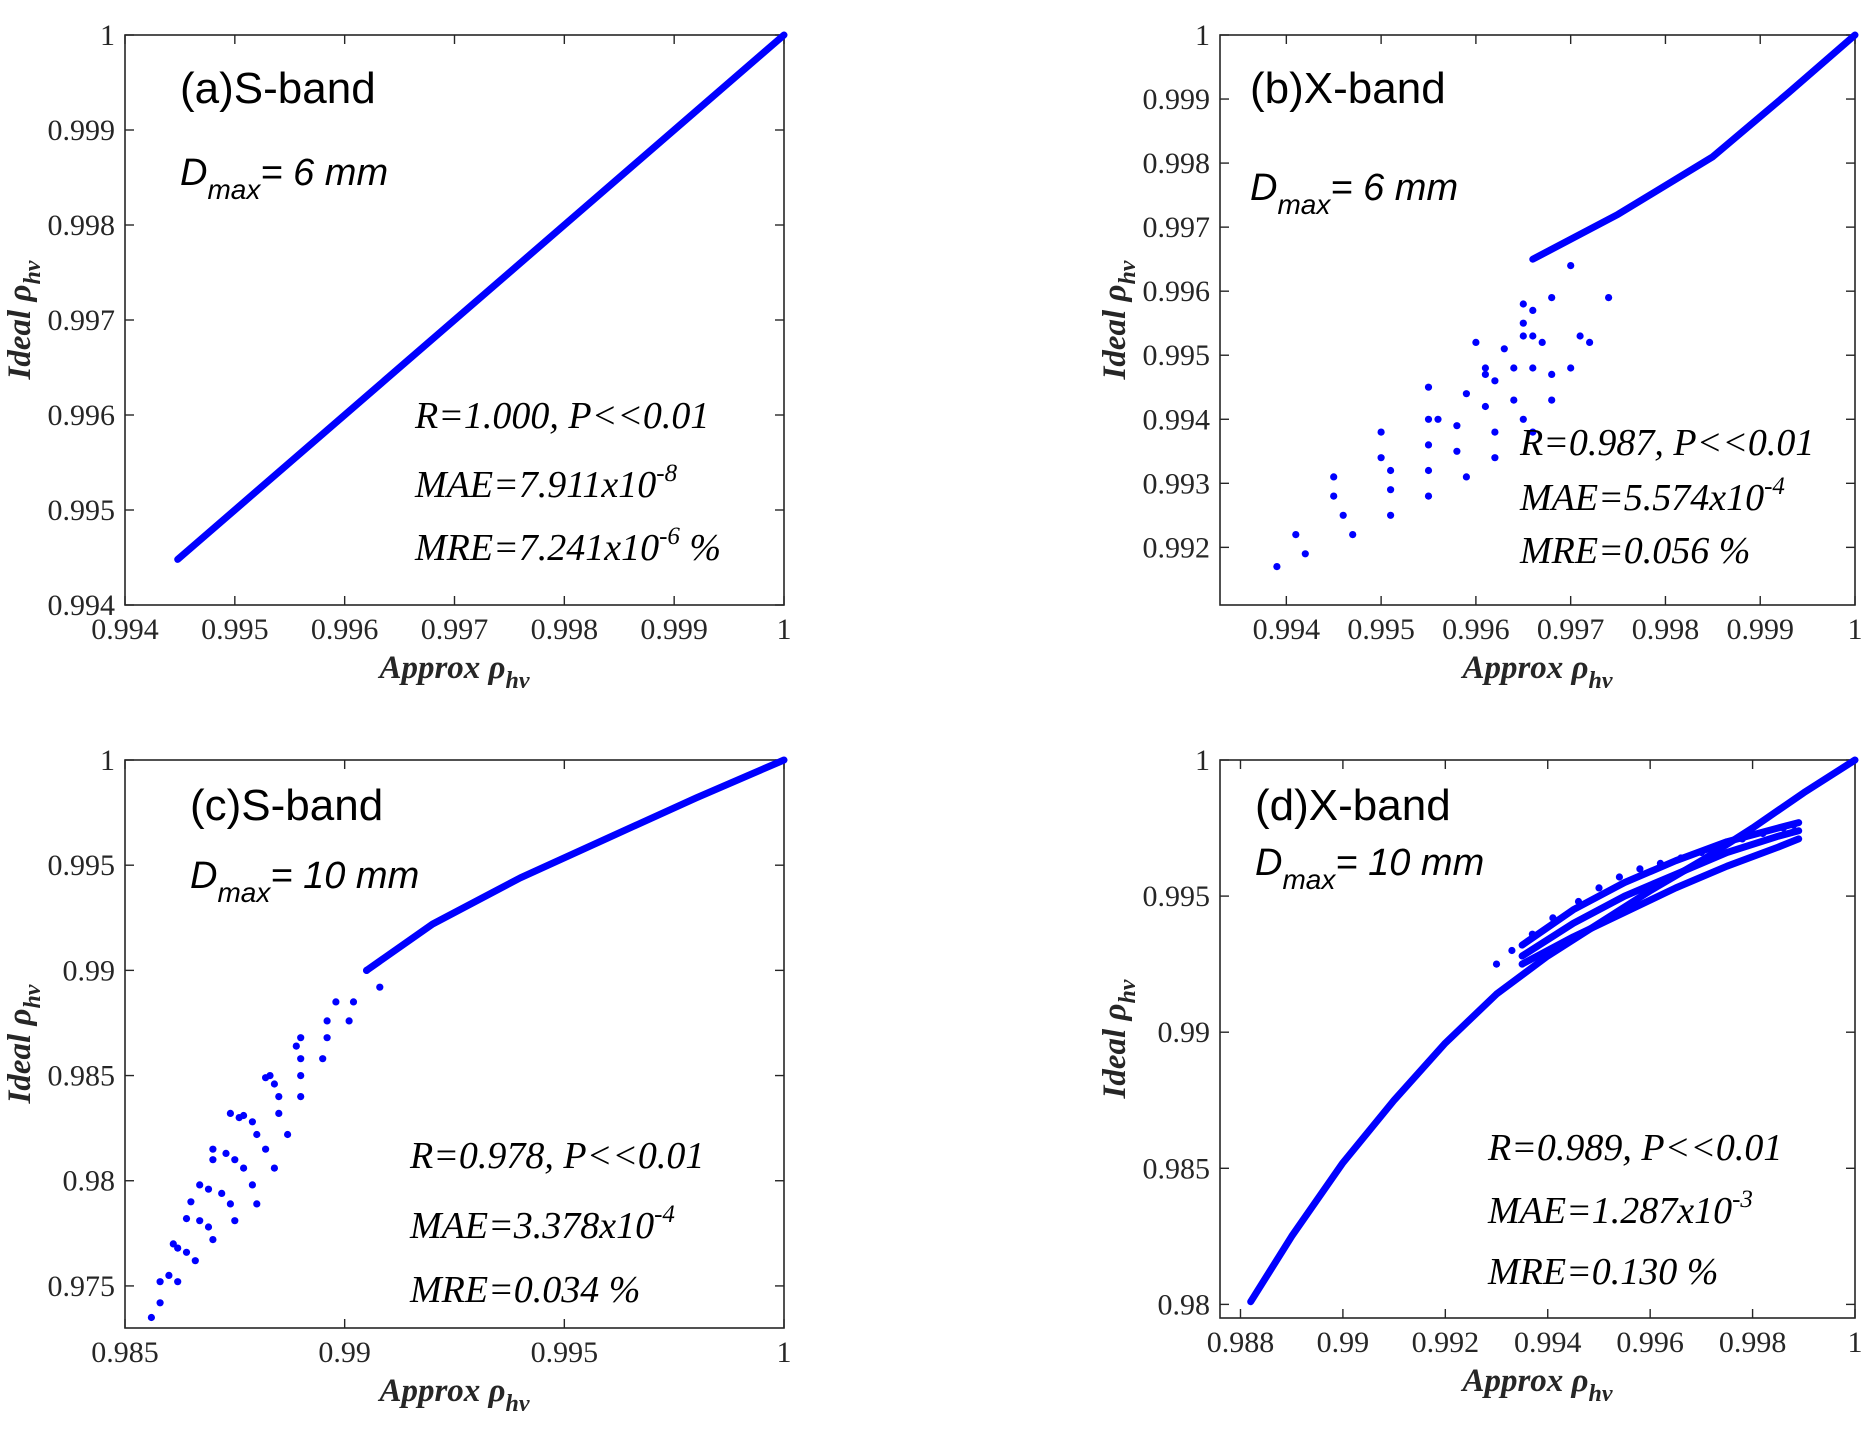 This screenshot has width=1867, height=1433. Describe the element at coordinates (1343, 1342) in the screenshot. I see `x-tick-label: 0.99` at that location.